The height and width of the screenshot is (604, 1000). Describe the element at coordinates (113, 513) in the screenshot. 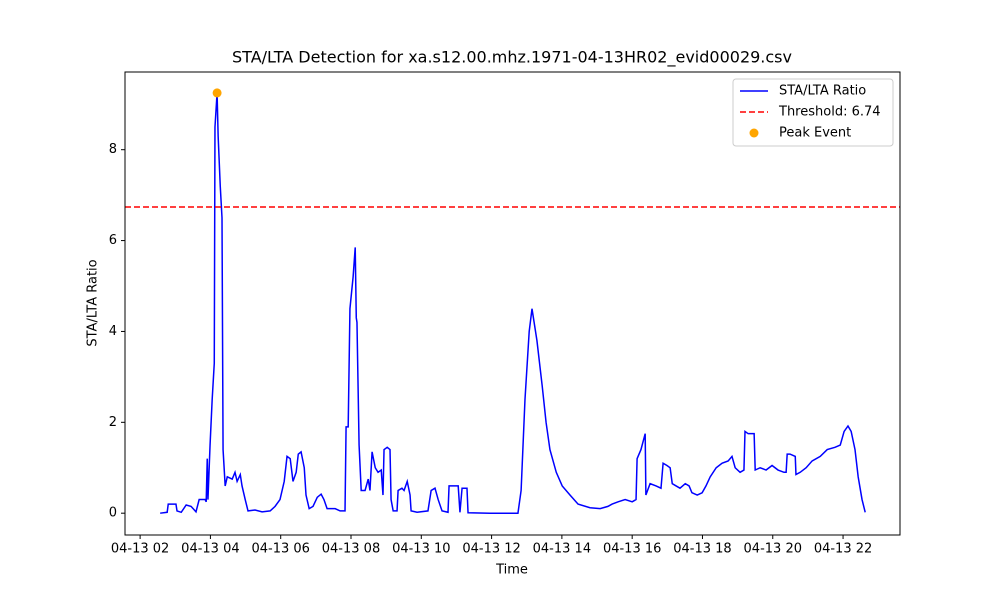

I see `y-tick-label: 0` at that location.